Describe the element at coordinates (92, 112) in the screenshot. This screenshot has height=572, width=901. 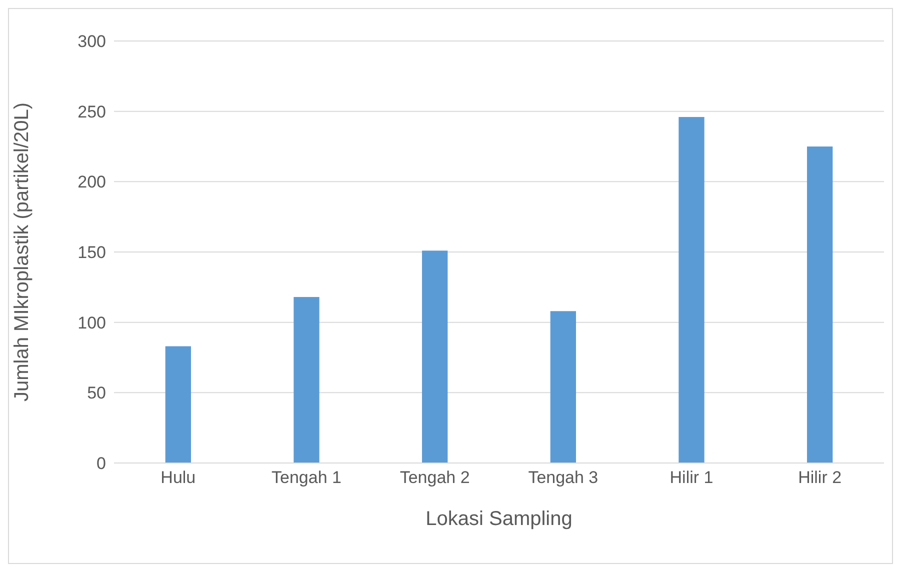
I see `y-tick-label: 250` at that location.